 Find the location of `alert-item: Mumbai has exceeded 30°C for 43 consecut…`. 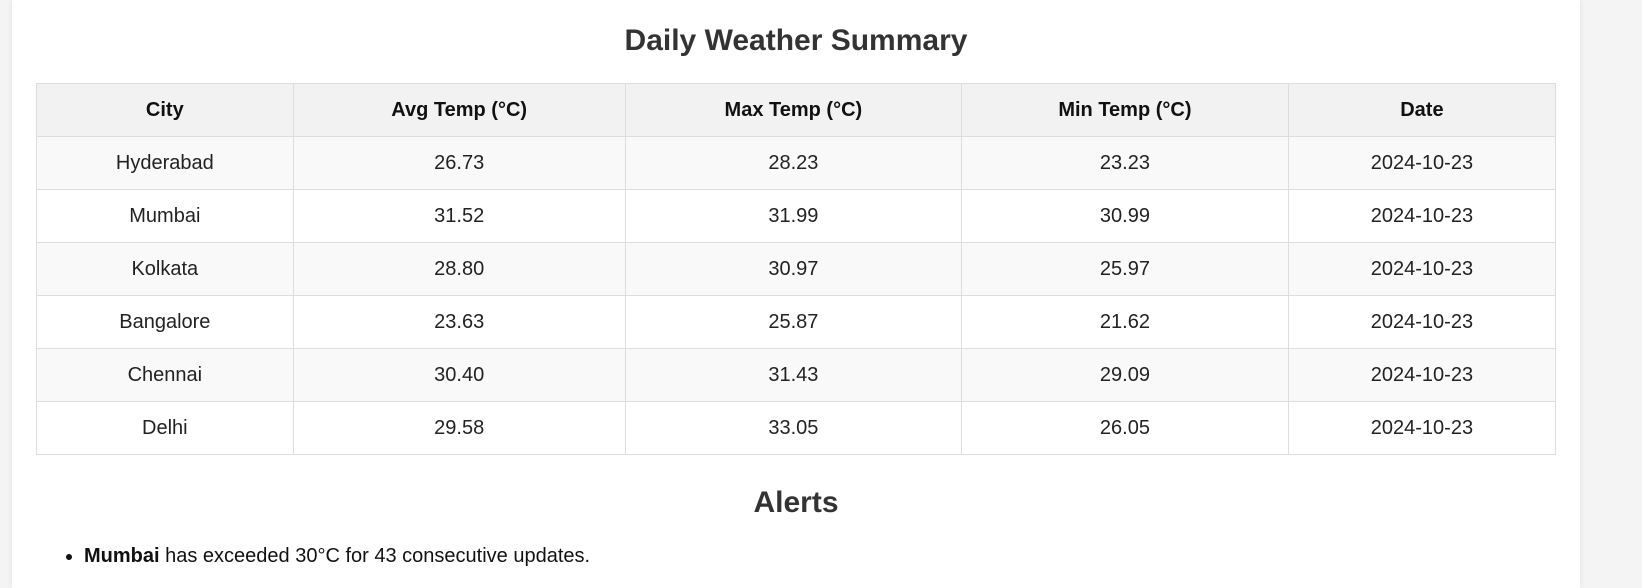

alert-item: Mumbai has exceeded 30°C for 43 consecut… is located at coordinates (337, 556).